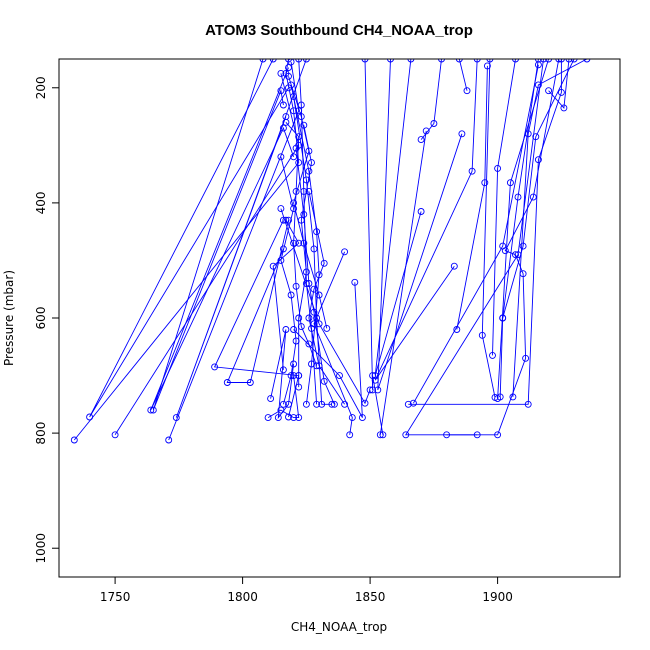  Describe the element at coordinates (41, 202) in the screenshot. I see `y-tick-label: 400` at that location.